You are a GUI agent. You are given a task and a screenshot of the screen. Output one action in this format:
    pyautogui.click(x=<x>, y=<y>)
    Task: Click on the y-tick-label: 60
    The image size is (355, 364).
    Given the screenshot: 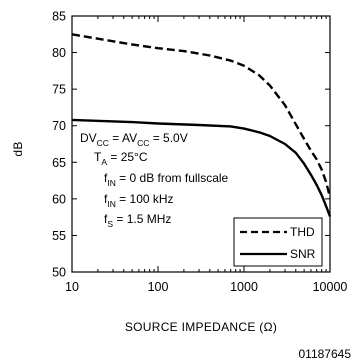 What is the action you would take?
    pyautogui.click(x=59, y=199)
    